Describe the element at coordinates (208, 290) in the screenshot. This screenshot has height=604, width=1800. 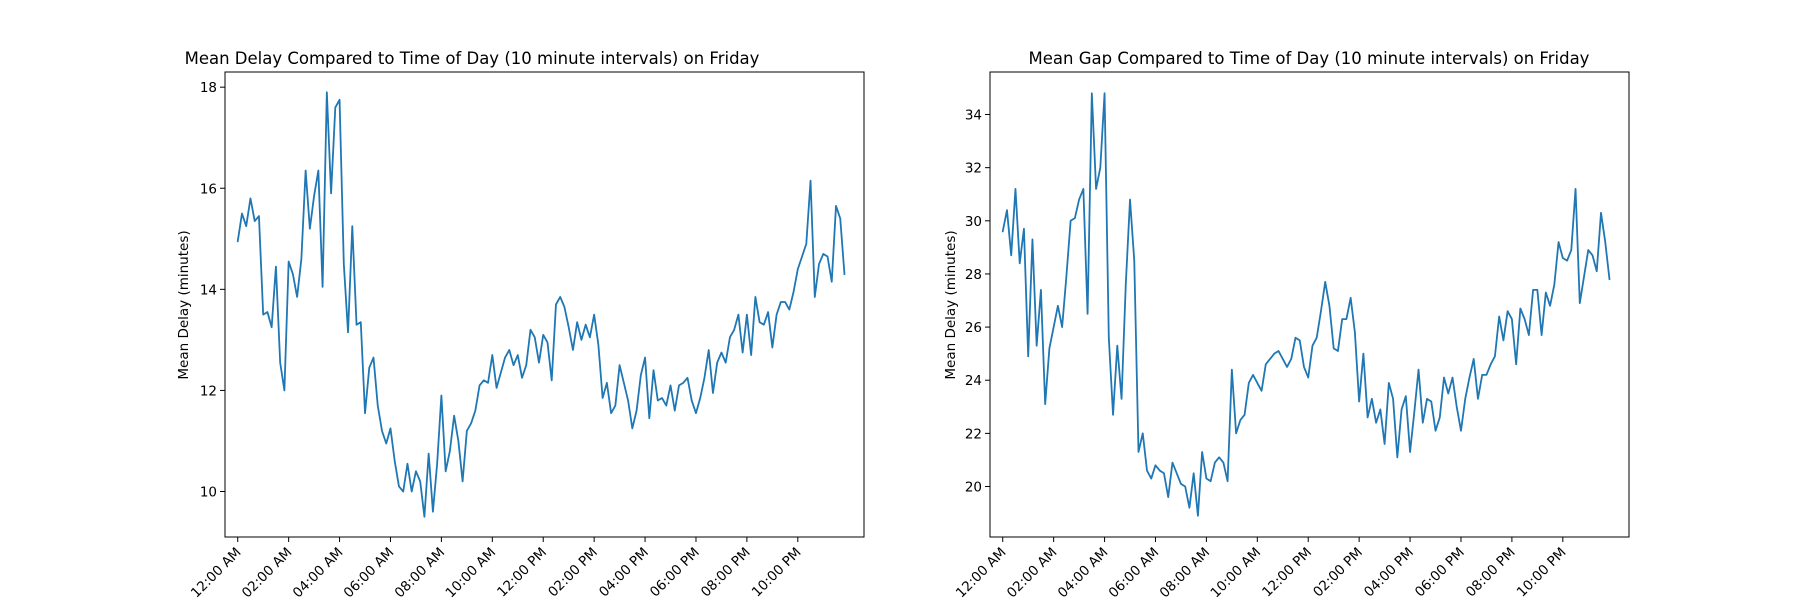
I see `delay-y-tick-label: 14` at that location.